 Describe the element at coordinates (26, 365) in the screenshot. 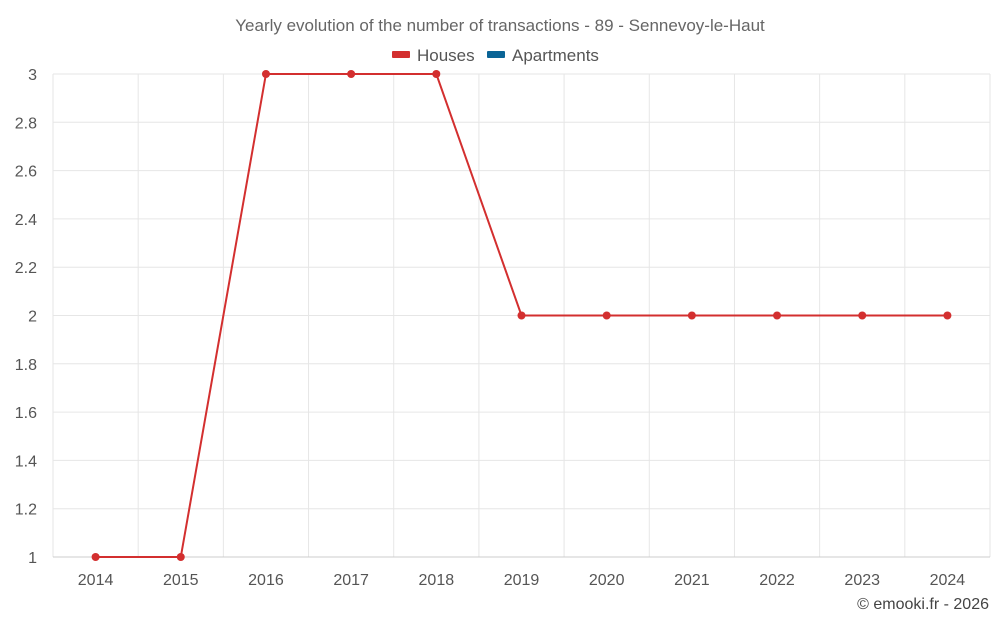

I see `y-tick-label: 1.8` at that location.